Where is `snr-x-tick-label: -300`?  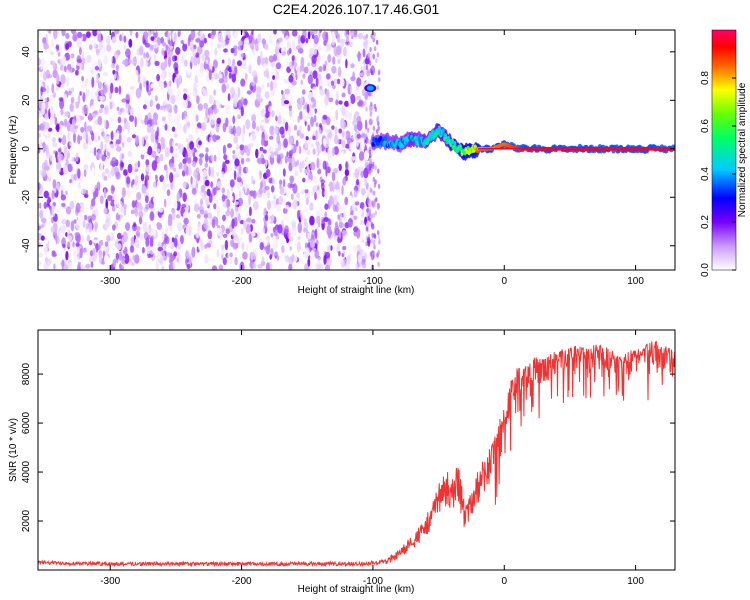 snr-x-tick-label: -300 is located at coordinates (110, 581).